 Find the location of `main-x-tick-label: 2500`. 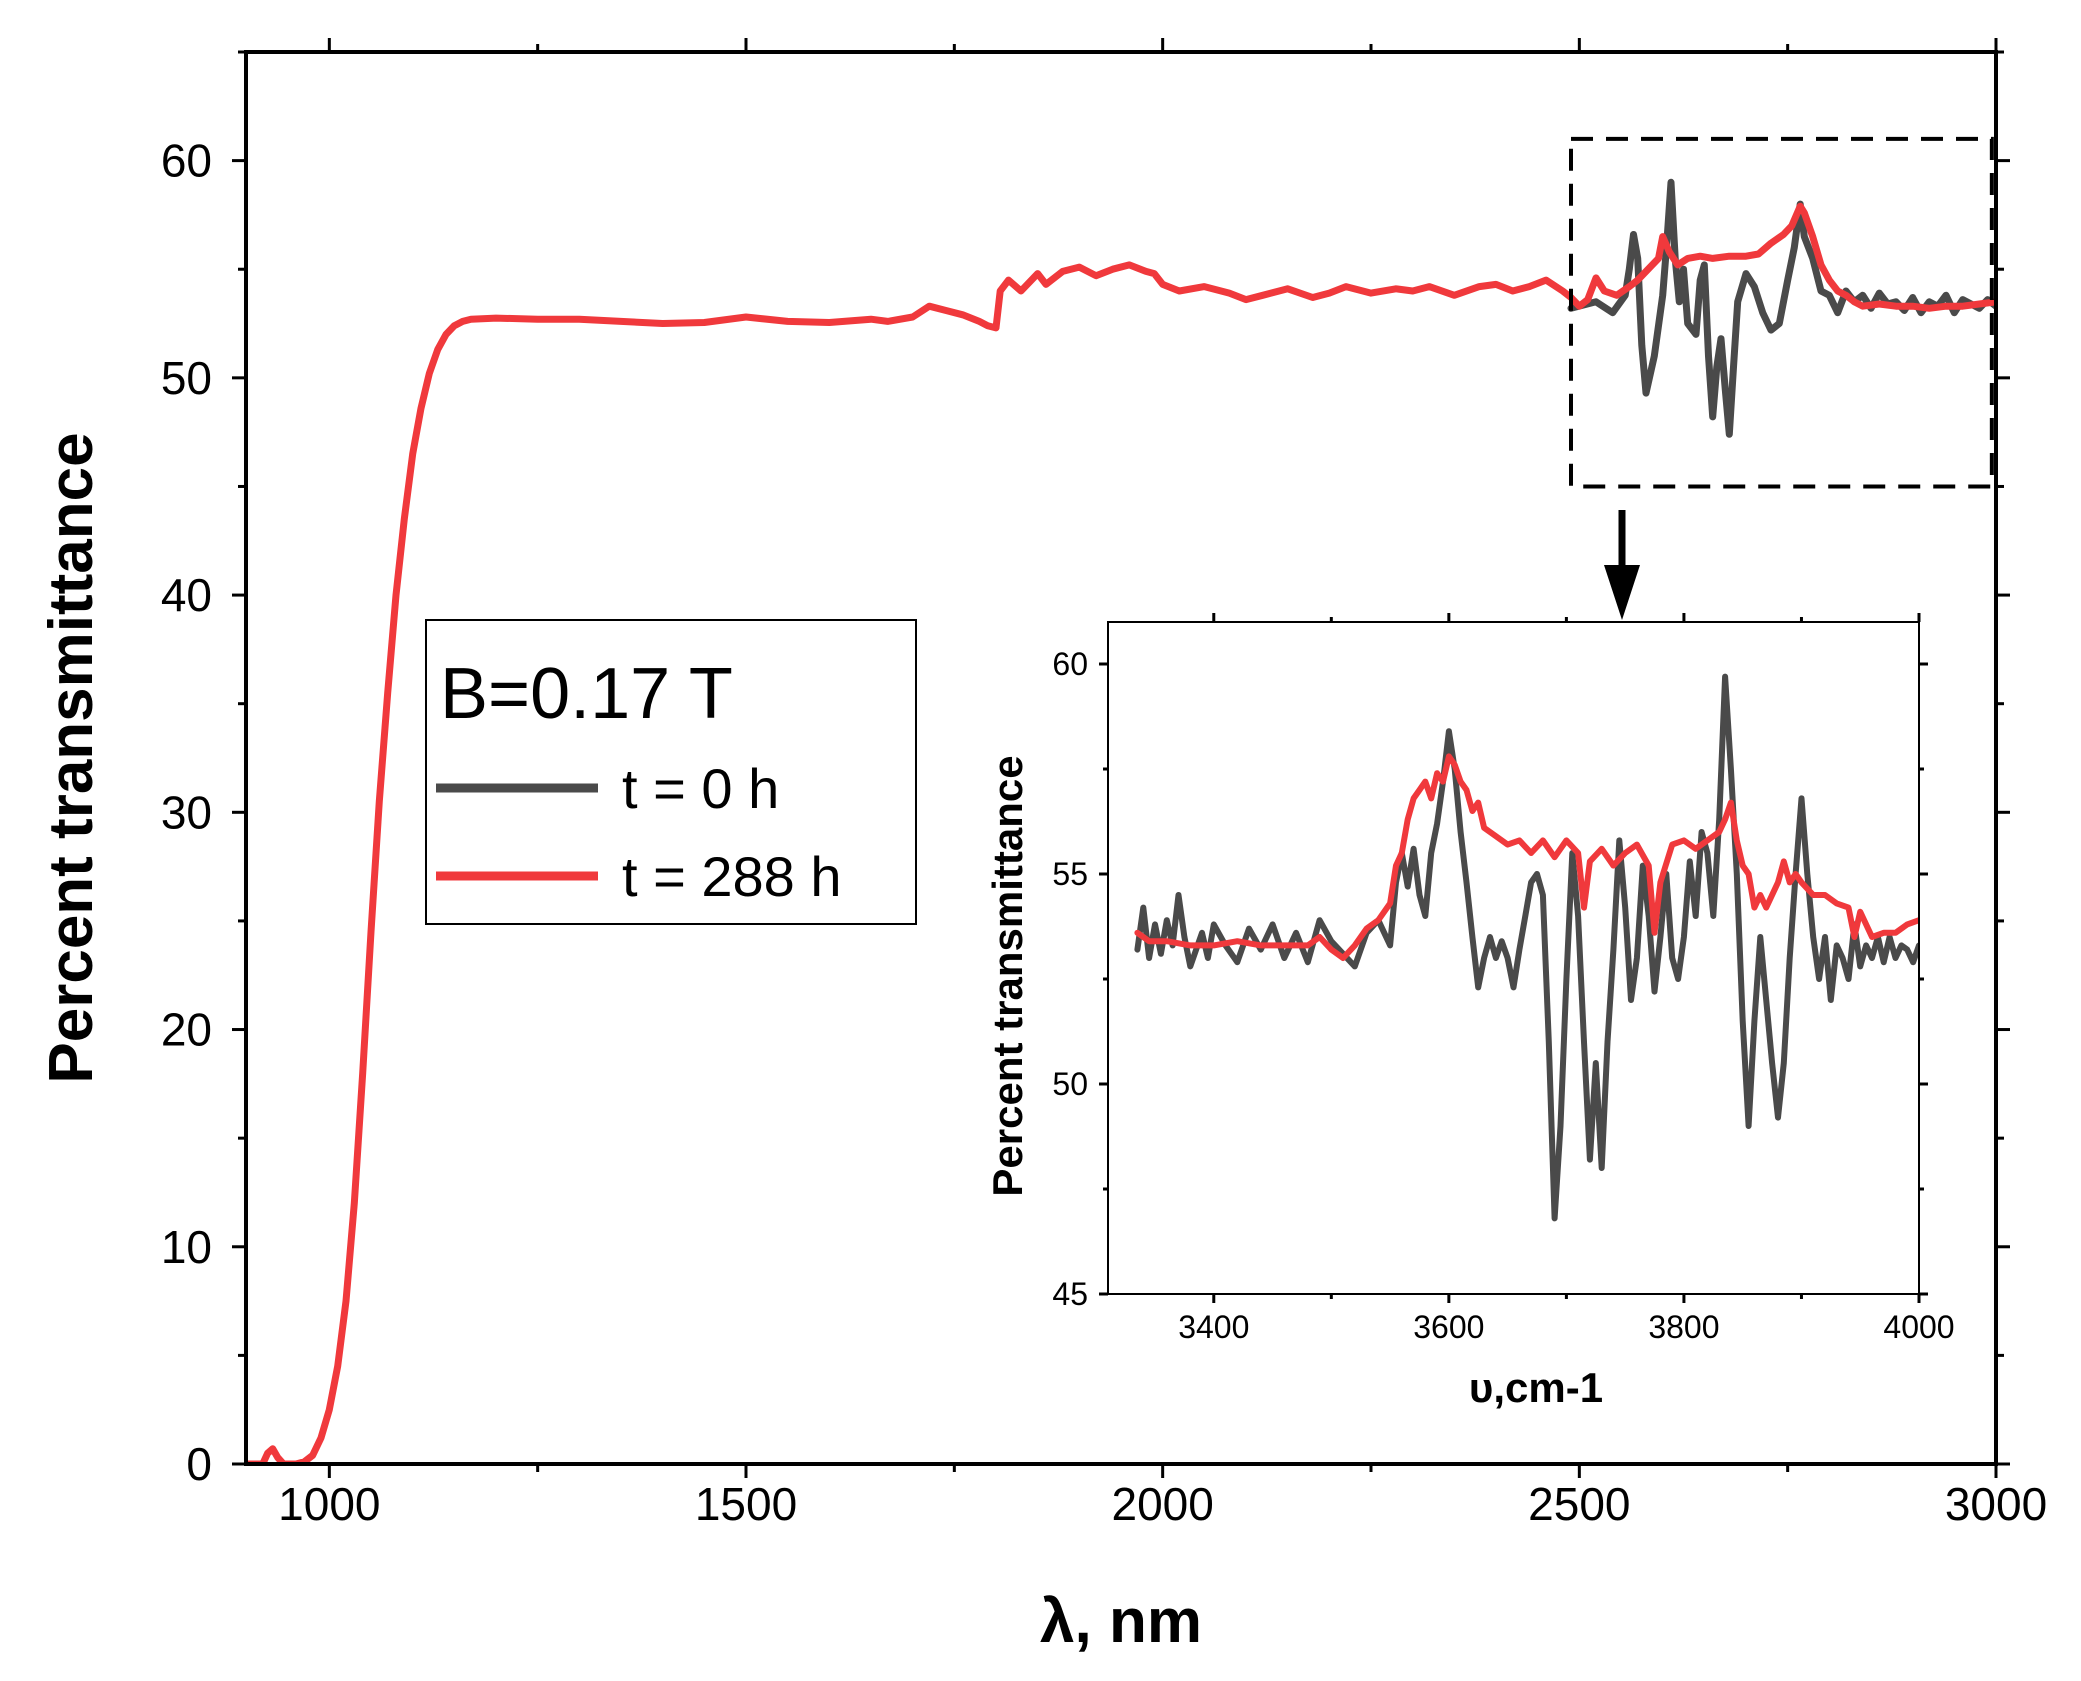

main-x-tick-label: 2500 is located at coordinates (1579, 1504).